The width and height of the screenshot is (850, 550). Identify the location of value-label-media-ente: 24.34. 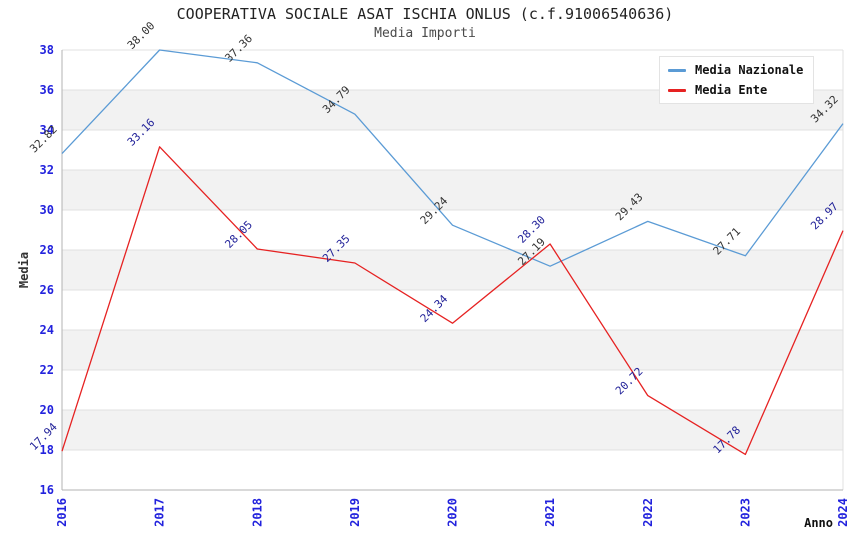
(434, 308).